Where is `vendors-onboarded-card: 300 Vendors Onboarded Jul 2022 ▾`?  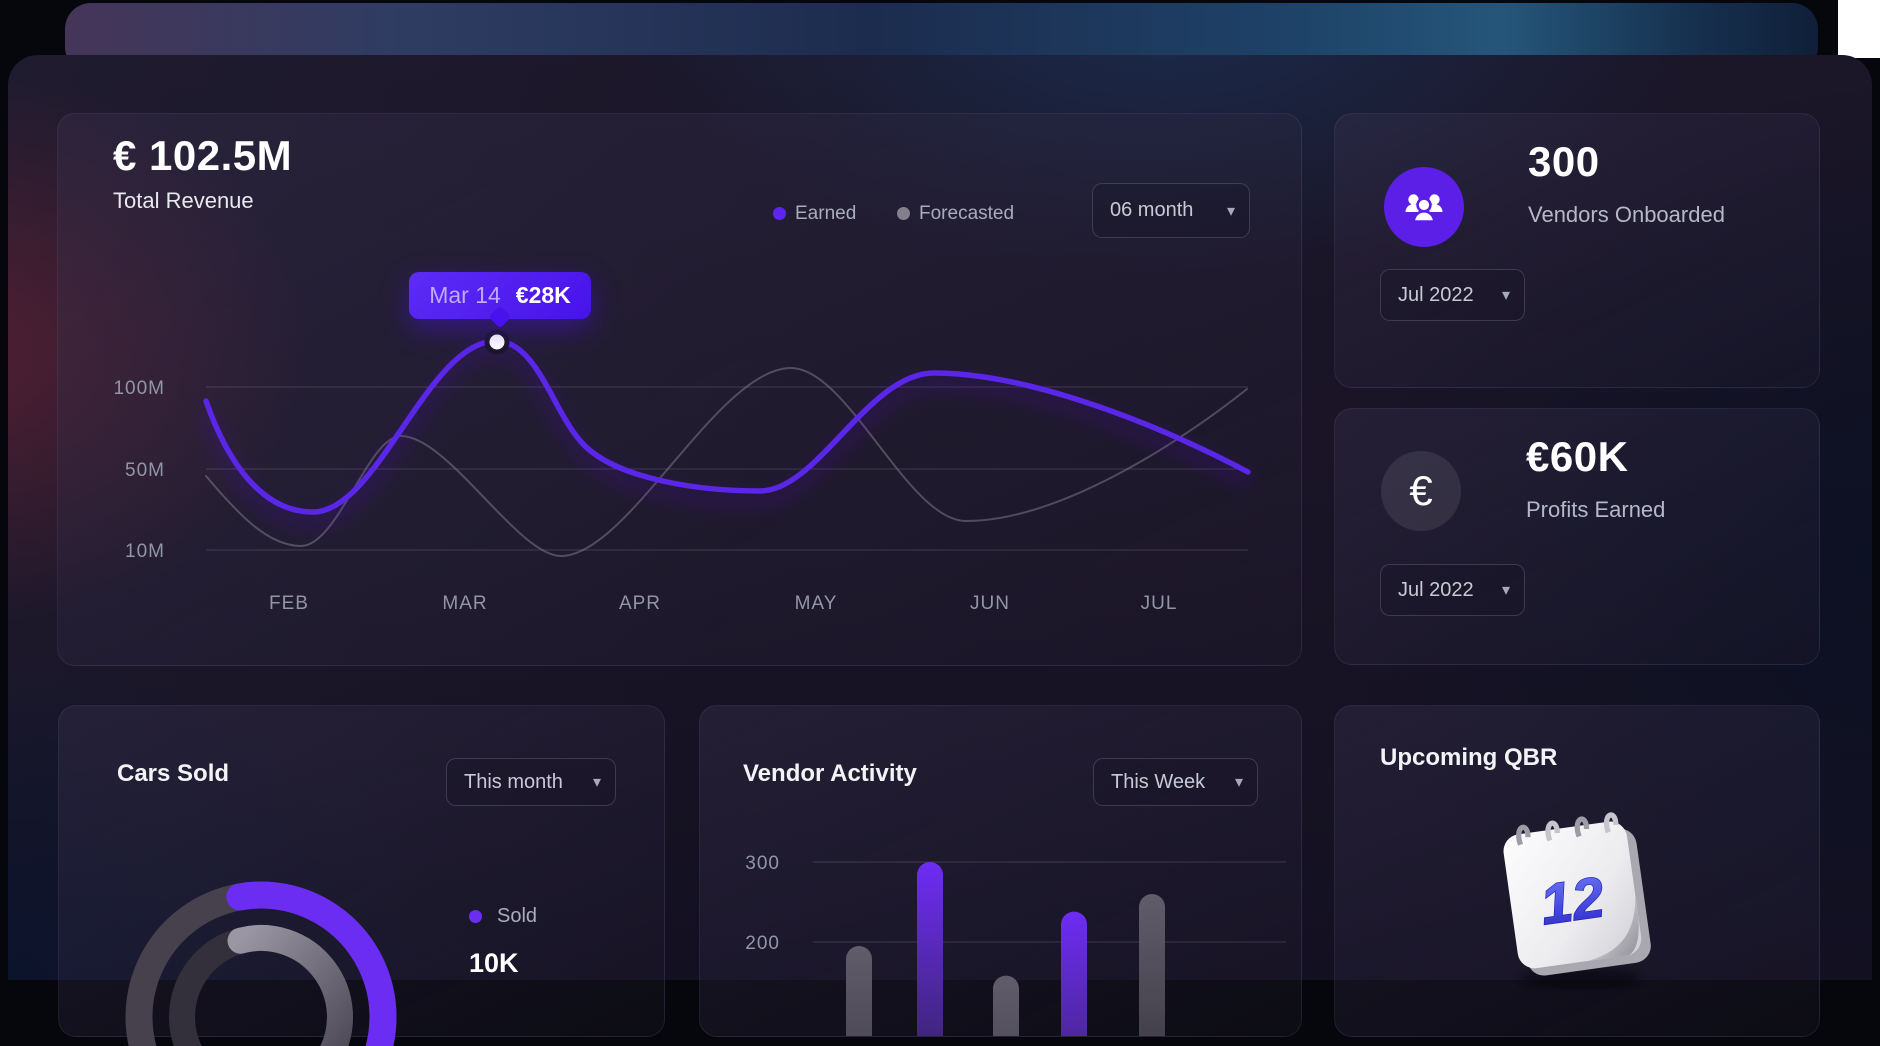 vendors-onboarded-card: 300 Vendors Onboarded Jul 2022 ▾ is located at coordinates (1577, 250).